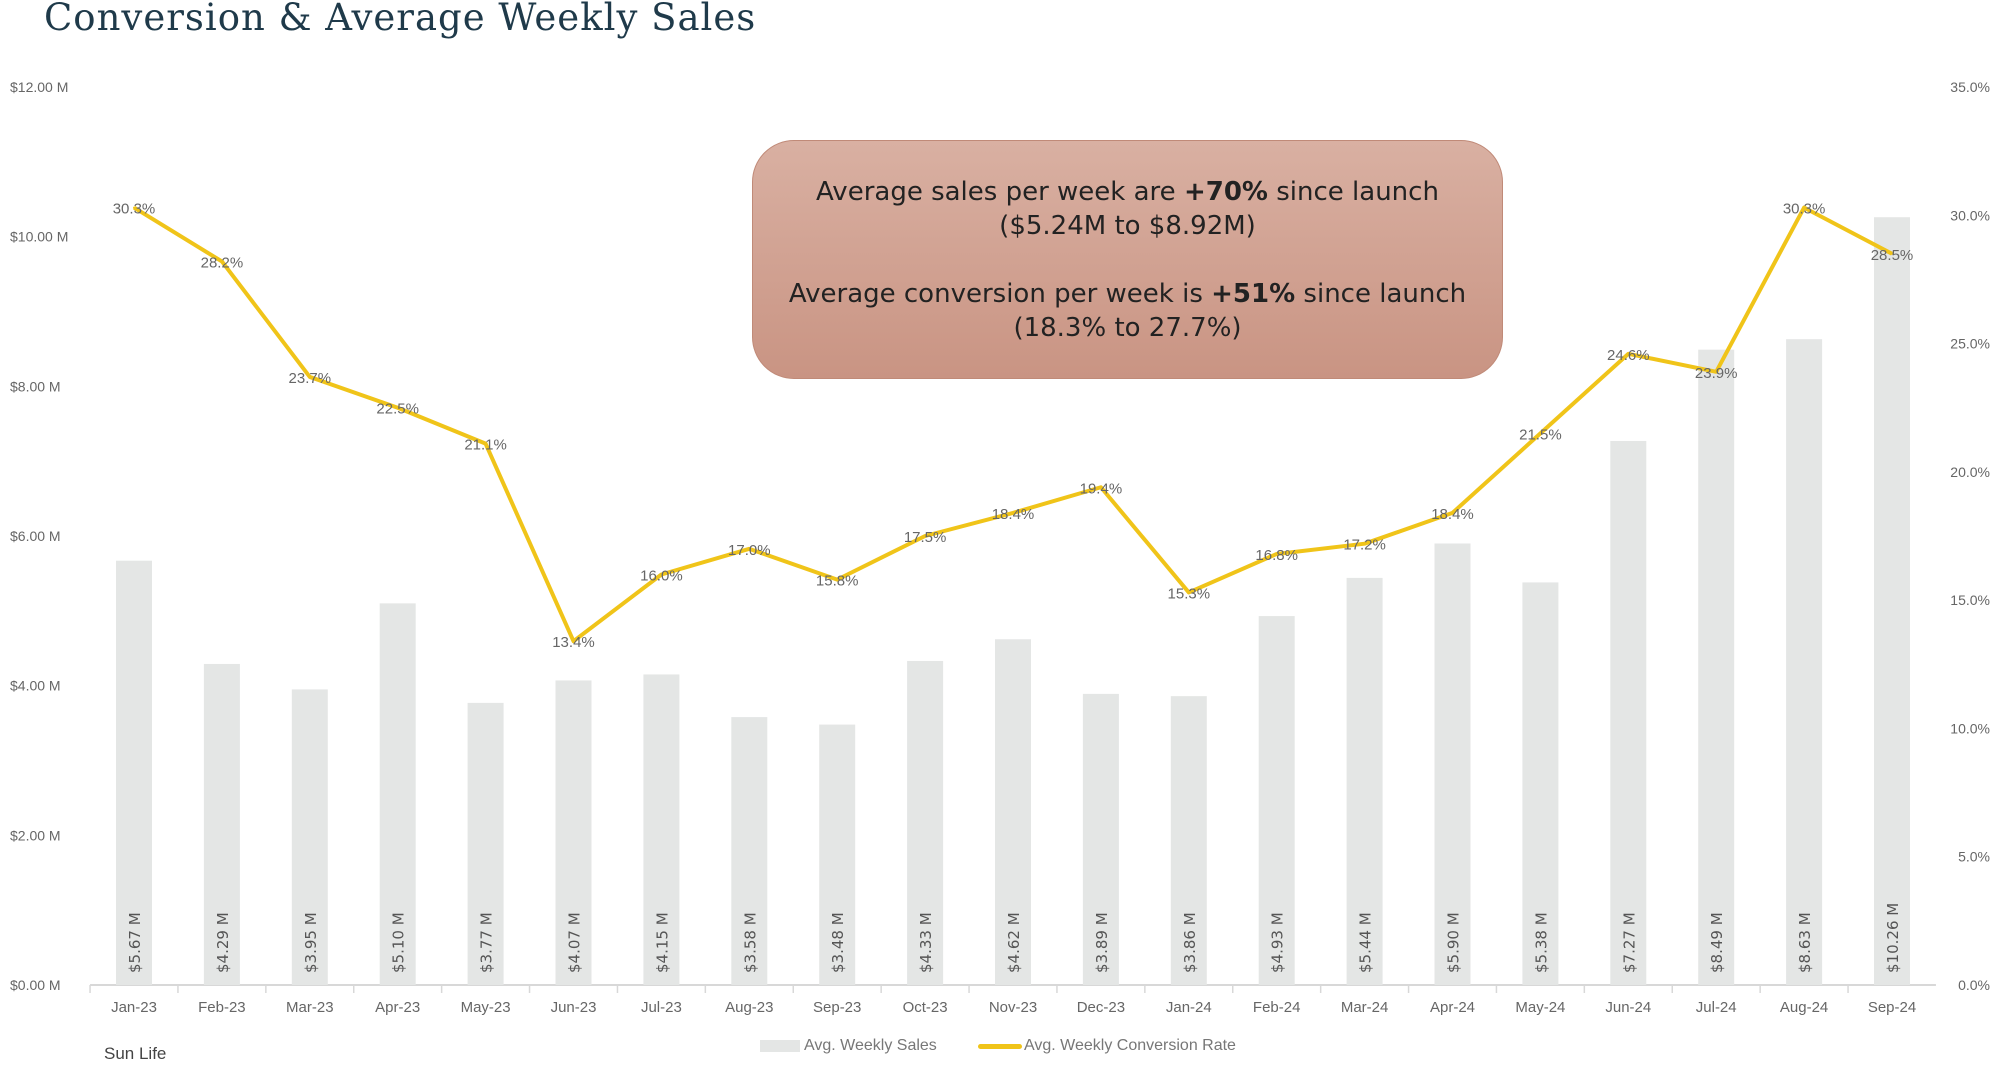 The image size is (2000, 1072). Describe the element at coordinates (400, 19) in the screenshot. I see `chart-title: Conversion & Average Weekly Sales` at that location.